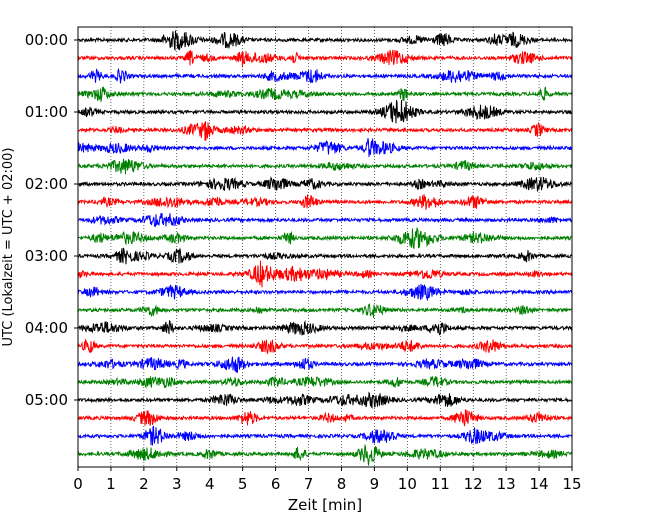 Image resolution: width=650 pixels, height=520 pixels. Describe the element at coordinates (46, 400) in the screenshot. I see `y-tick-label: 05:00` at that location.